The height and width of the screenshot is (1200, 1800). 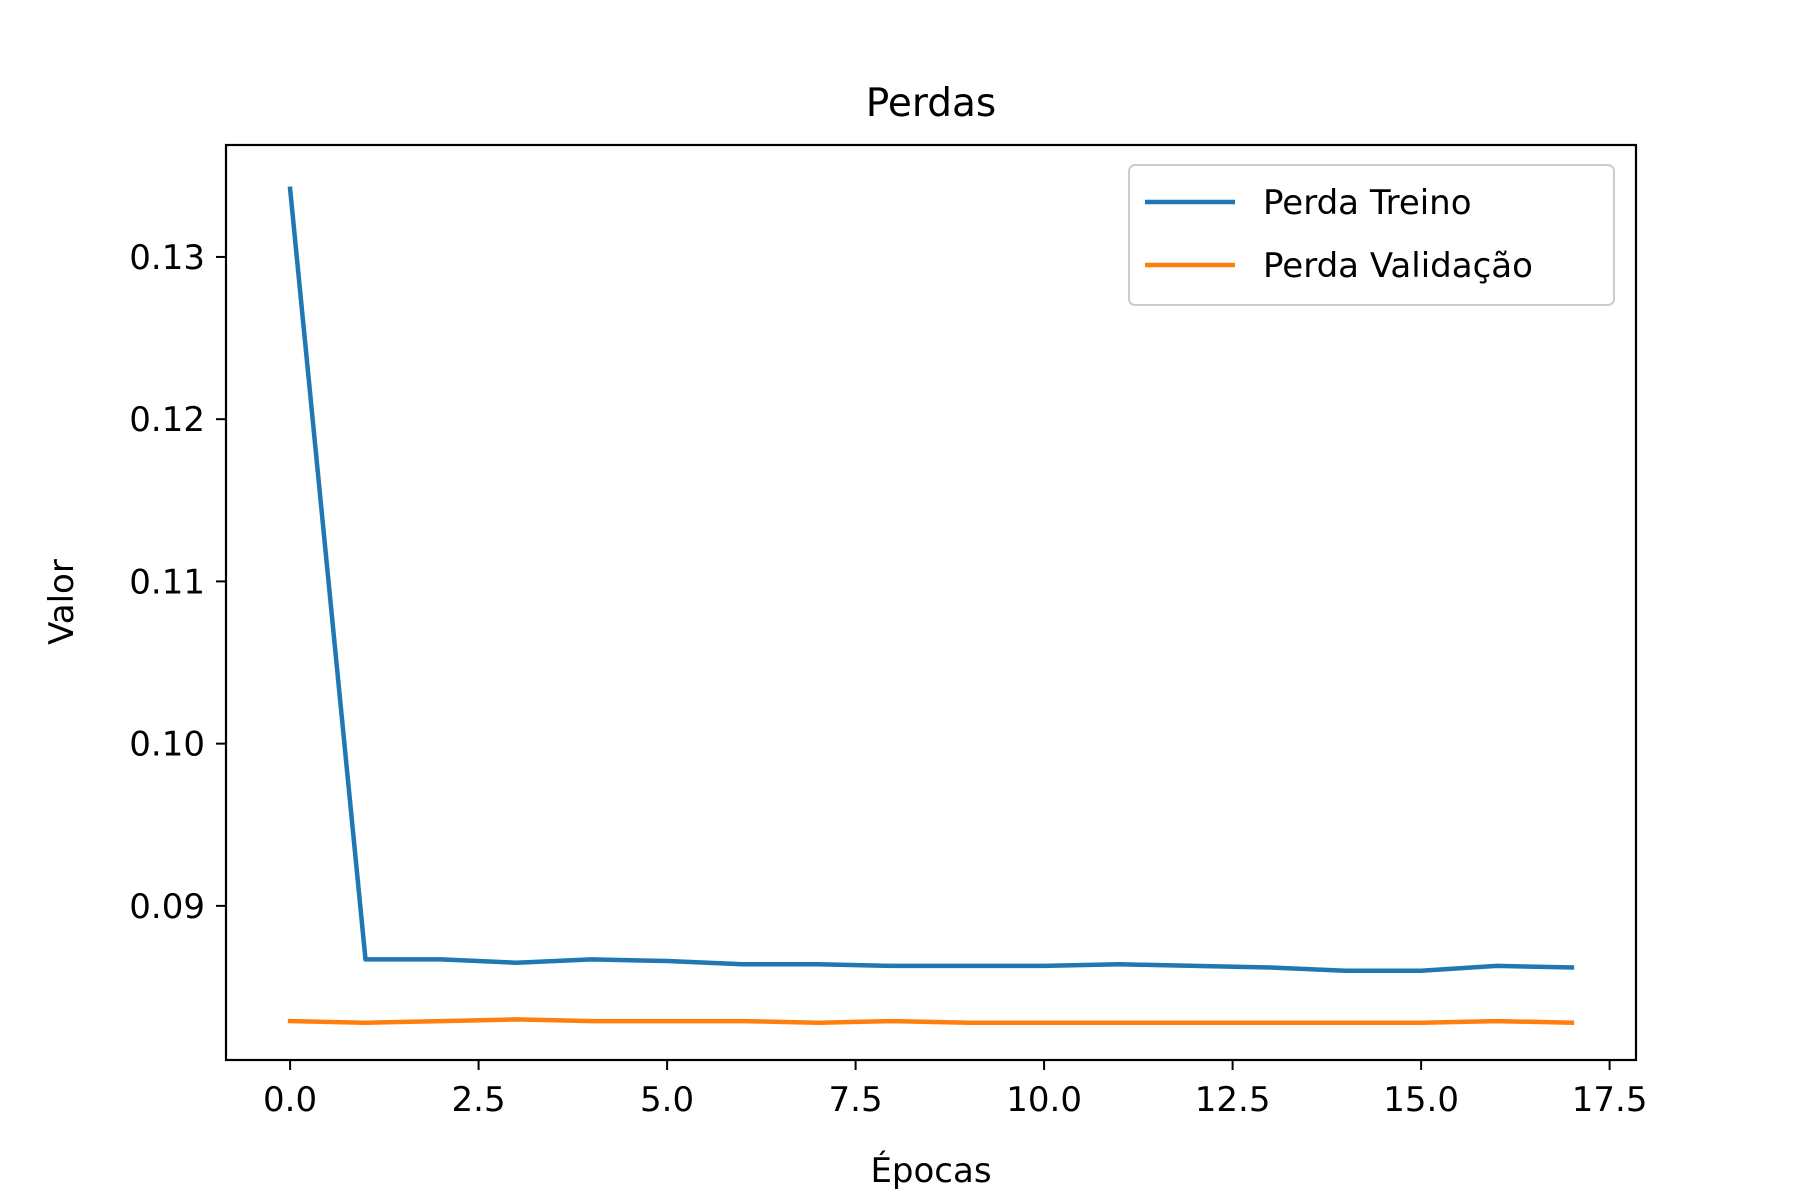 What do you see at coordinates (167, 258) in the screenshot?
I see `y-tick-label: 0.13` at bounding box center [167, 258].